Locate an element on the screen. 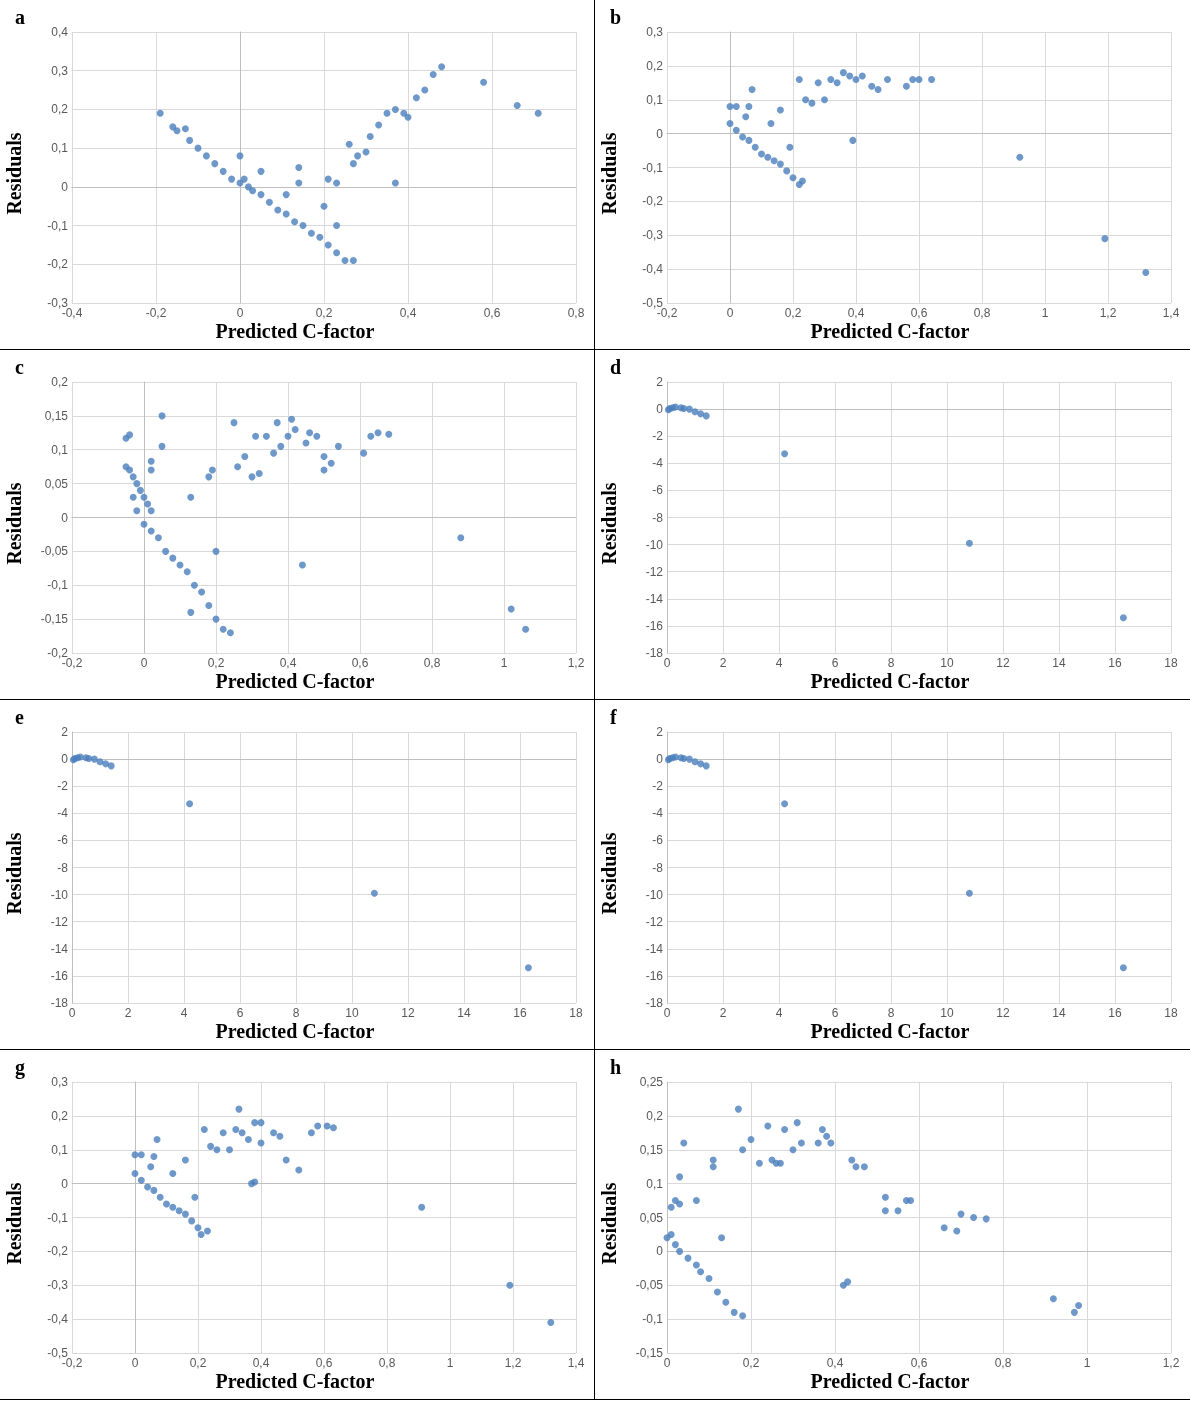  chart-title: c is located at coordinates (19, 367).